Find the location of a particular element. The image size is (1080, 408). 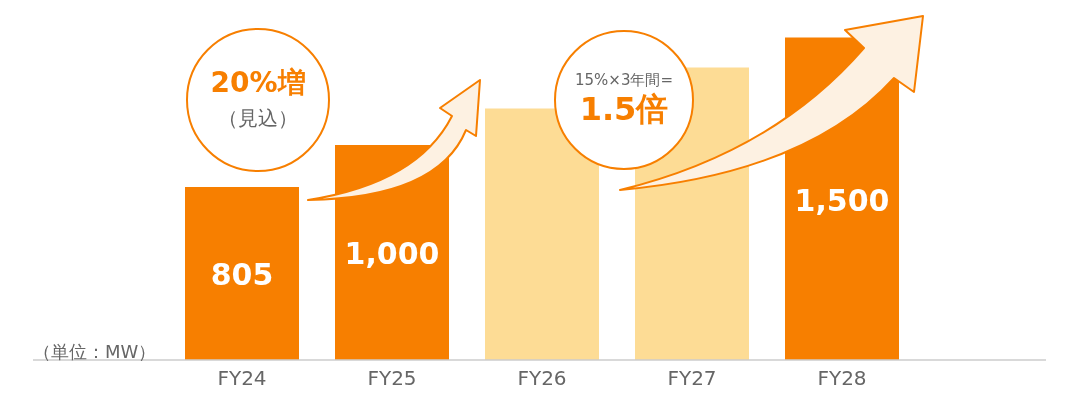

annotation: 1.5倍 is located at coordinates (624, 109).